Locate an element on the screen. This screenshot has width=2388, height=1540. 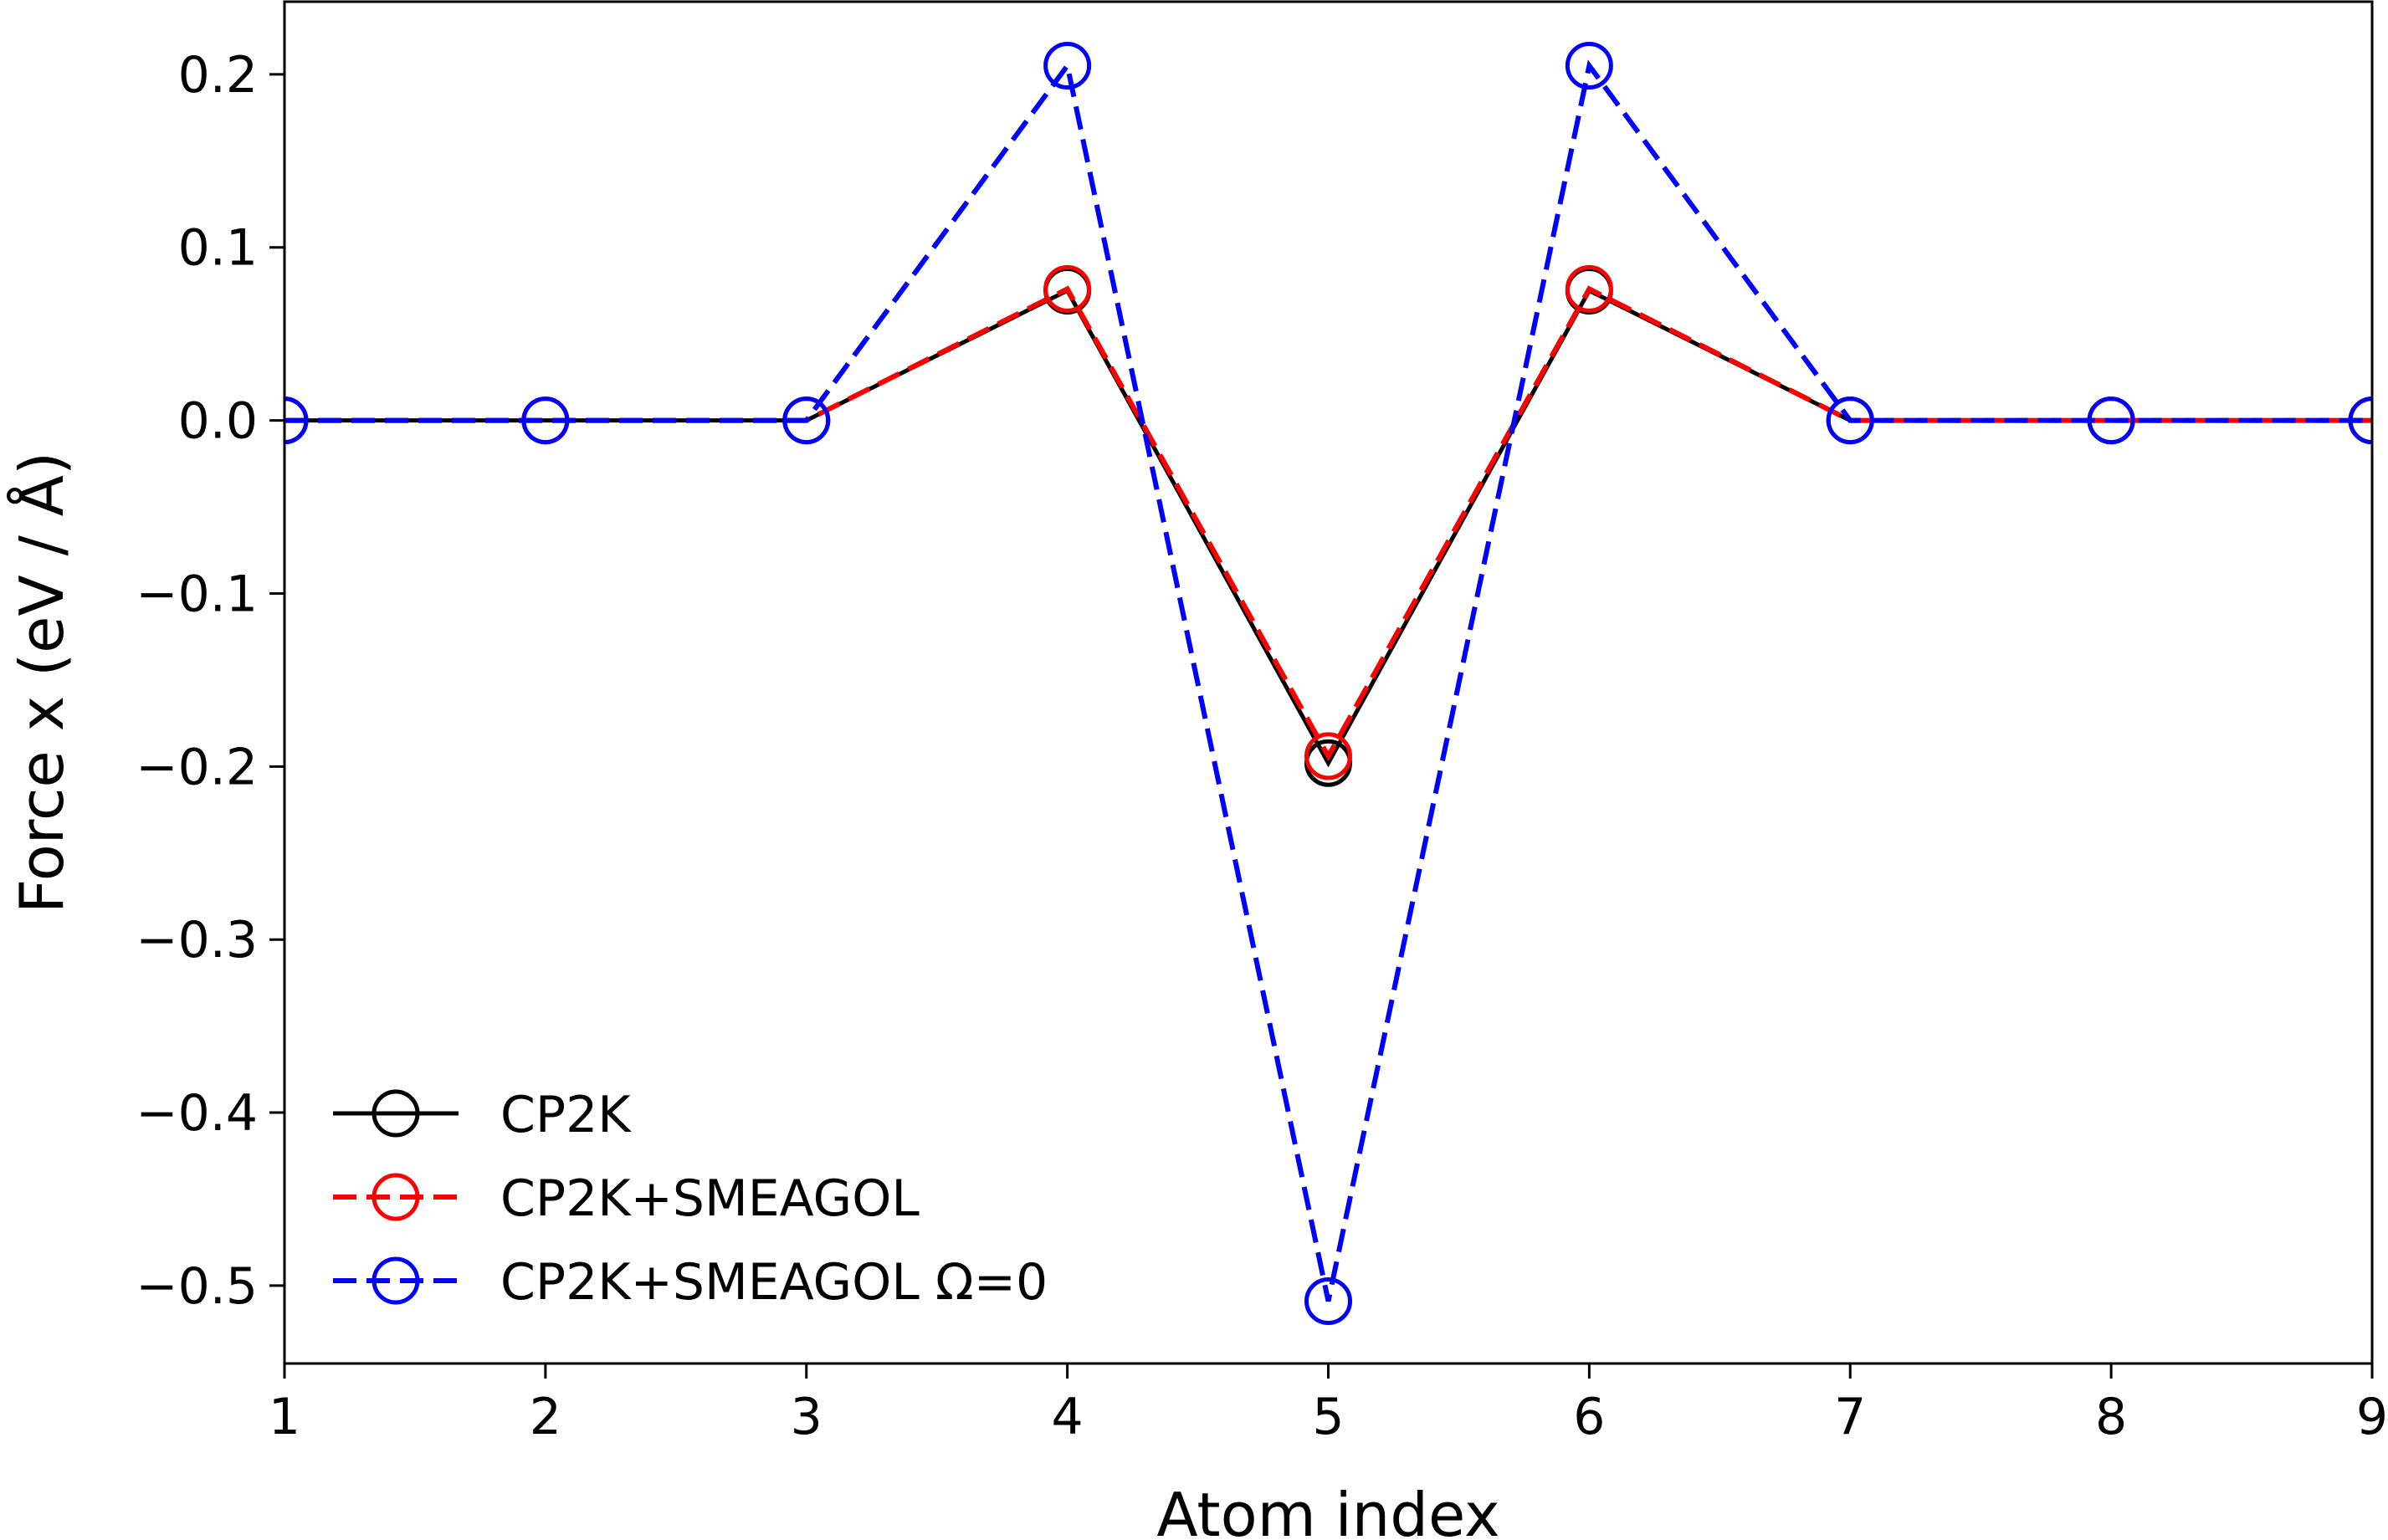
y-axis: 0.2 0.1 0.0 −0.1 −0.2 −0.3 −0.4 −0.5 is located at coordinates (210, 681).